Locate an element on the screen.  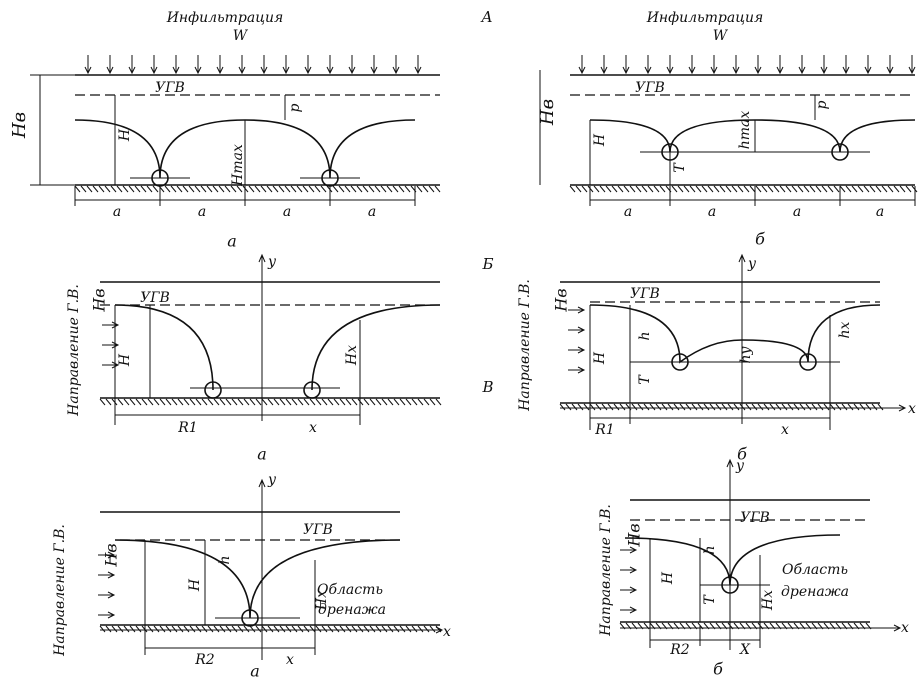
label: Инфильтрация is located at coordinates (225, 18).